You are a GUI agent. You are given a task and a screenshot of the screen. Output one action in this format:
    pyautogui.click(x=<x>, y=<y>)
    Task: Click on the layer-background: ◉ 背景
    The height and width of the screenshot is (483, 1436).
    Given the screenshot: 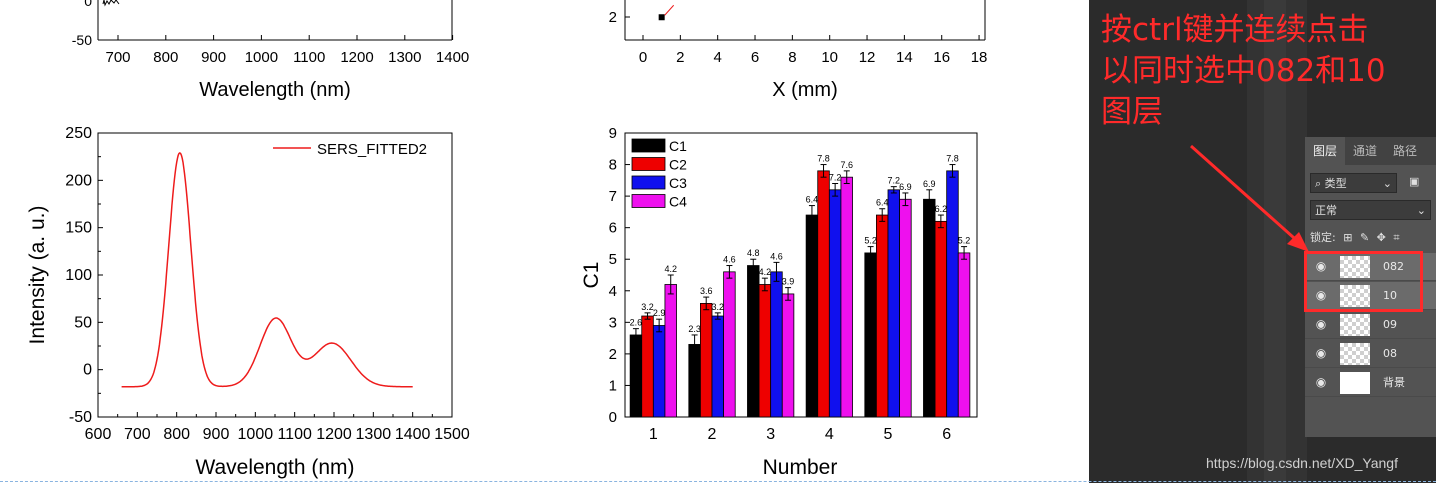 What is the action you would take?
    pyautogui.click(x=1370, y=383)
    